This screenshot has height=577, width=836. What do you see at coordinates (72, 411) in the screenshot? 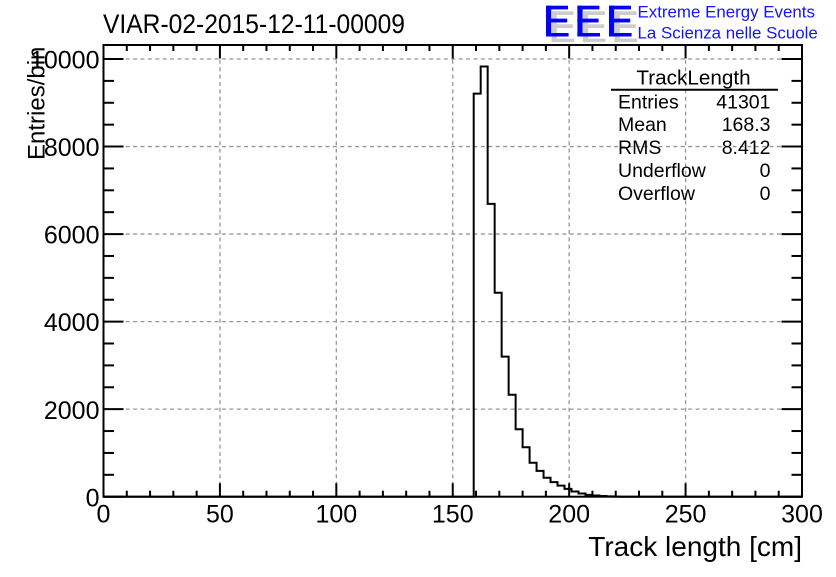
I see `svg-text: 2000` at bounding box center [72, 411].